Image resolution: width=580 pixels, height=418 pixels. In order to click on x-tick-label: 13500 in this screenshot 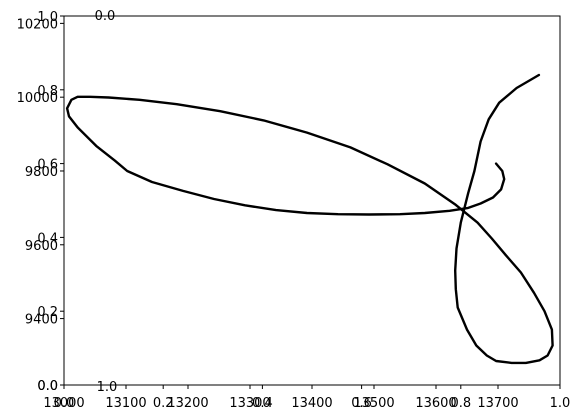, I will do `click(373, 403)`.